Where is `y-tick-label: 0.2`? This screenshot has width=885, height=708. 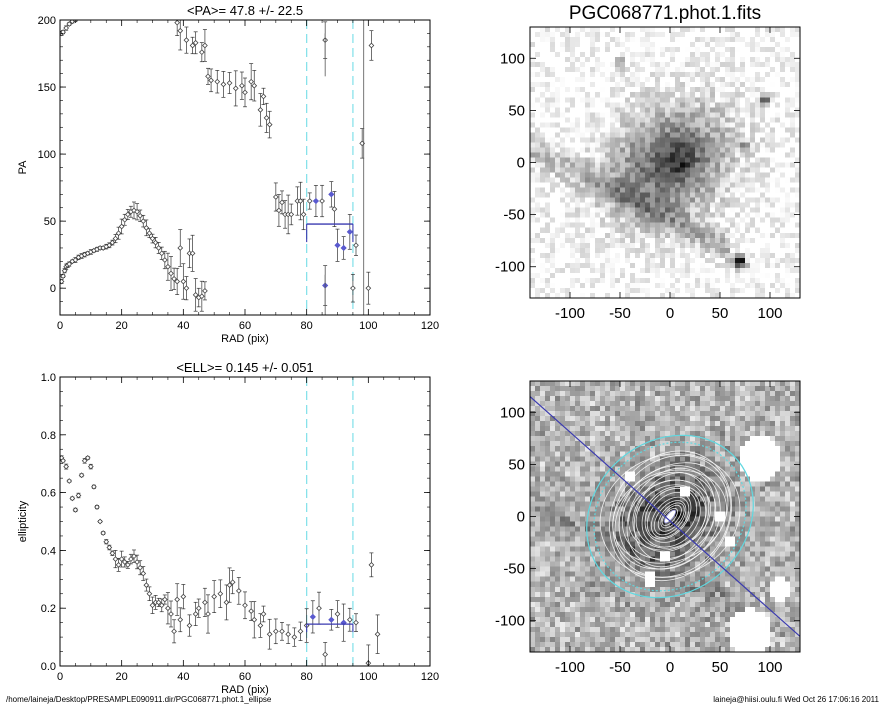 y-tick-label: 0.2 is located at coordinates (48, 609).